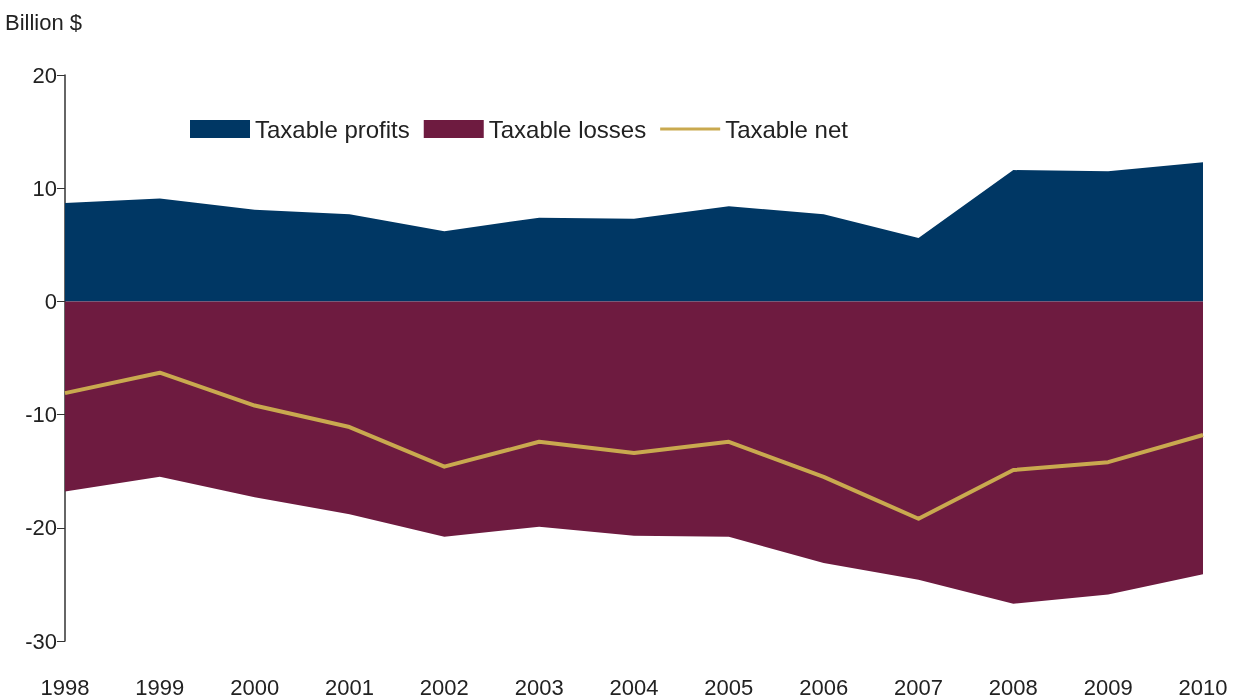 This screenshot has width=1243, height=700. What do you see at coordinates (729, 687) in the screenshot?
I see `x-tick-label: 2005` at bounding box center [729, 687].